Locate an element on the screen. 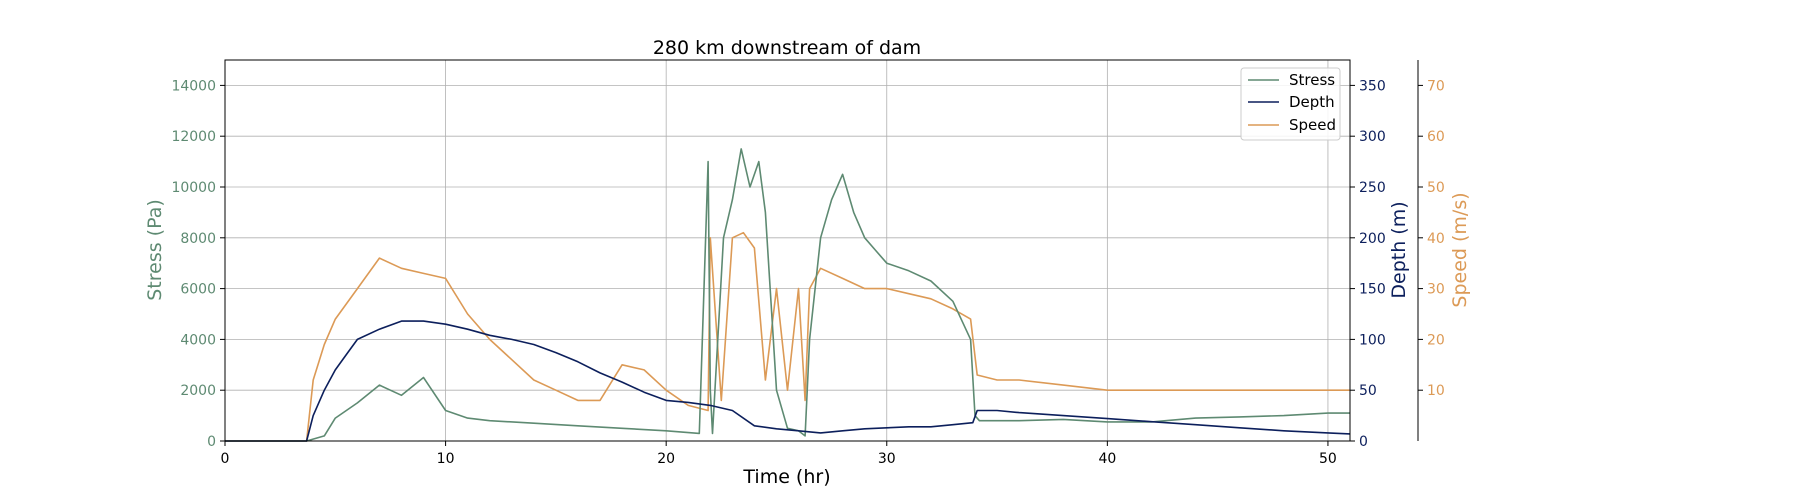  stress-tick-label: 14000 is located at coordinates (193, 86).